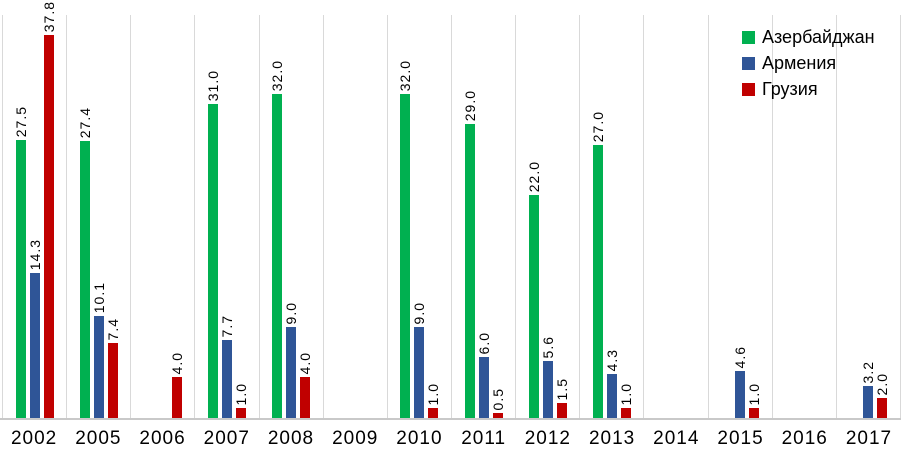 Image resolution: width=901 pixels, height=455 pixels. I want to click on bar-Грузия-2010, so click(433, 413).